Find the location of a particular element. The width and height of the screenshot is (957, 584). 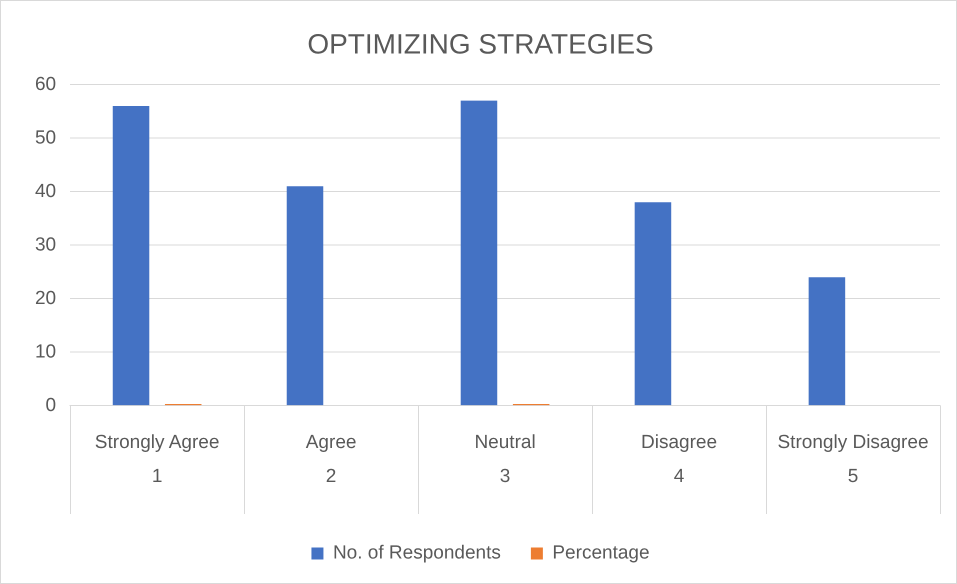

y-tick-label: 0 is located at coordinates (51, 405).